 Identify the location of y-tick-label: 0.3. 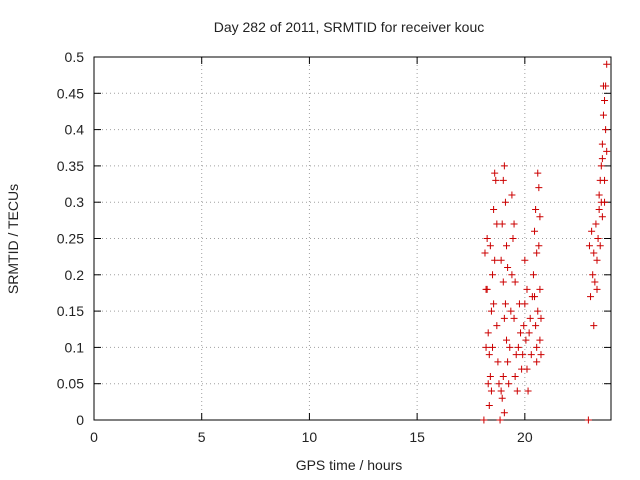
(75, 202).